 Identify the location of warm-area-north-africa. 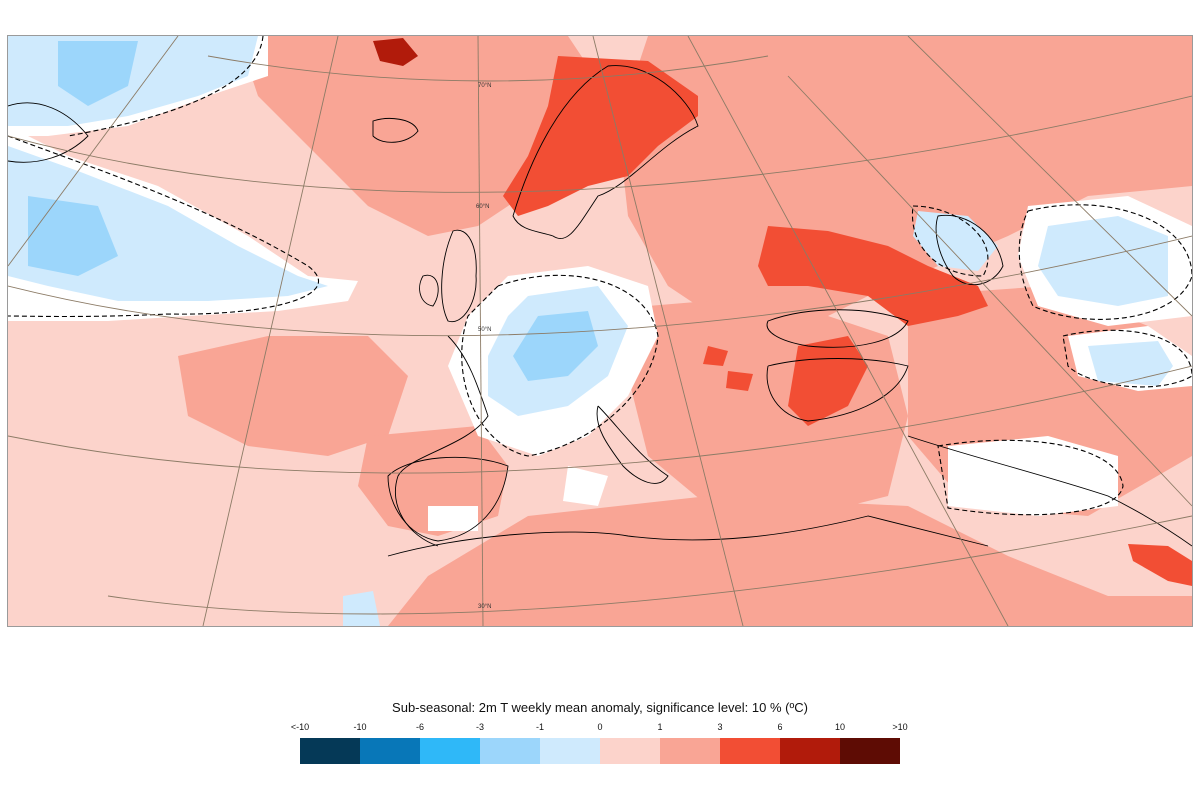
(790, 561).